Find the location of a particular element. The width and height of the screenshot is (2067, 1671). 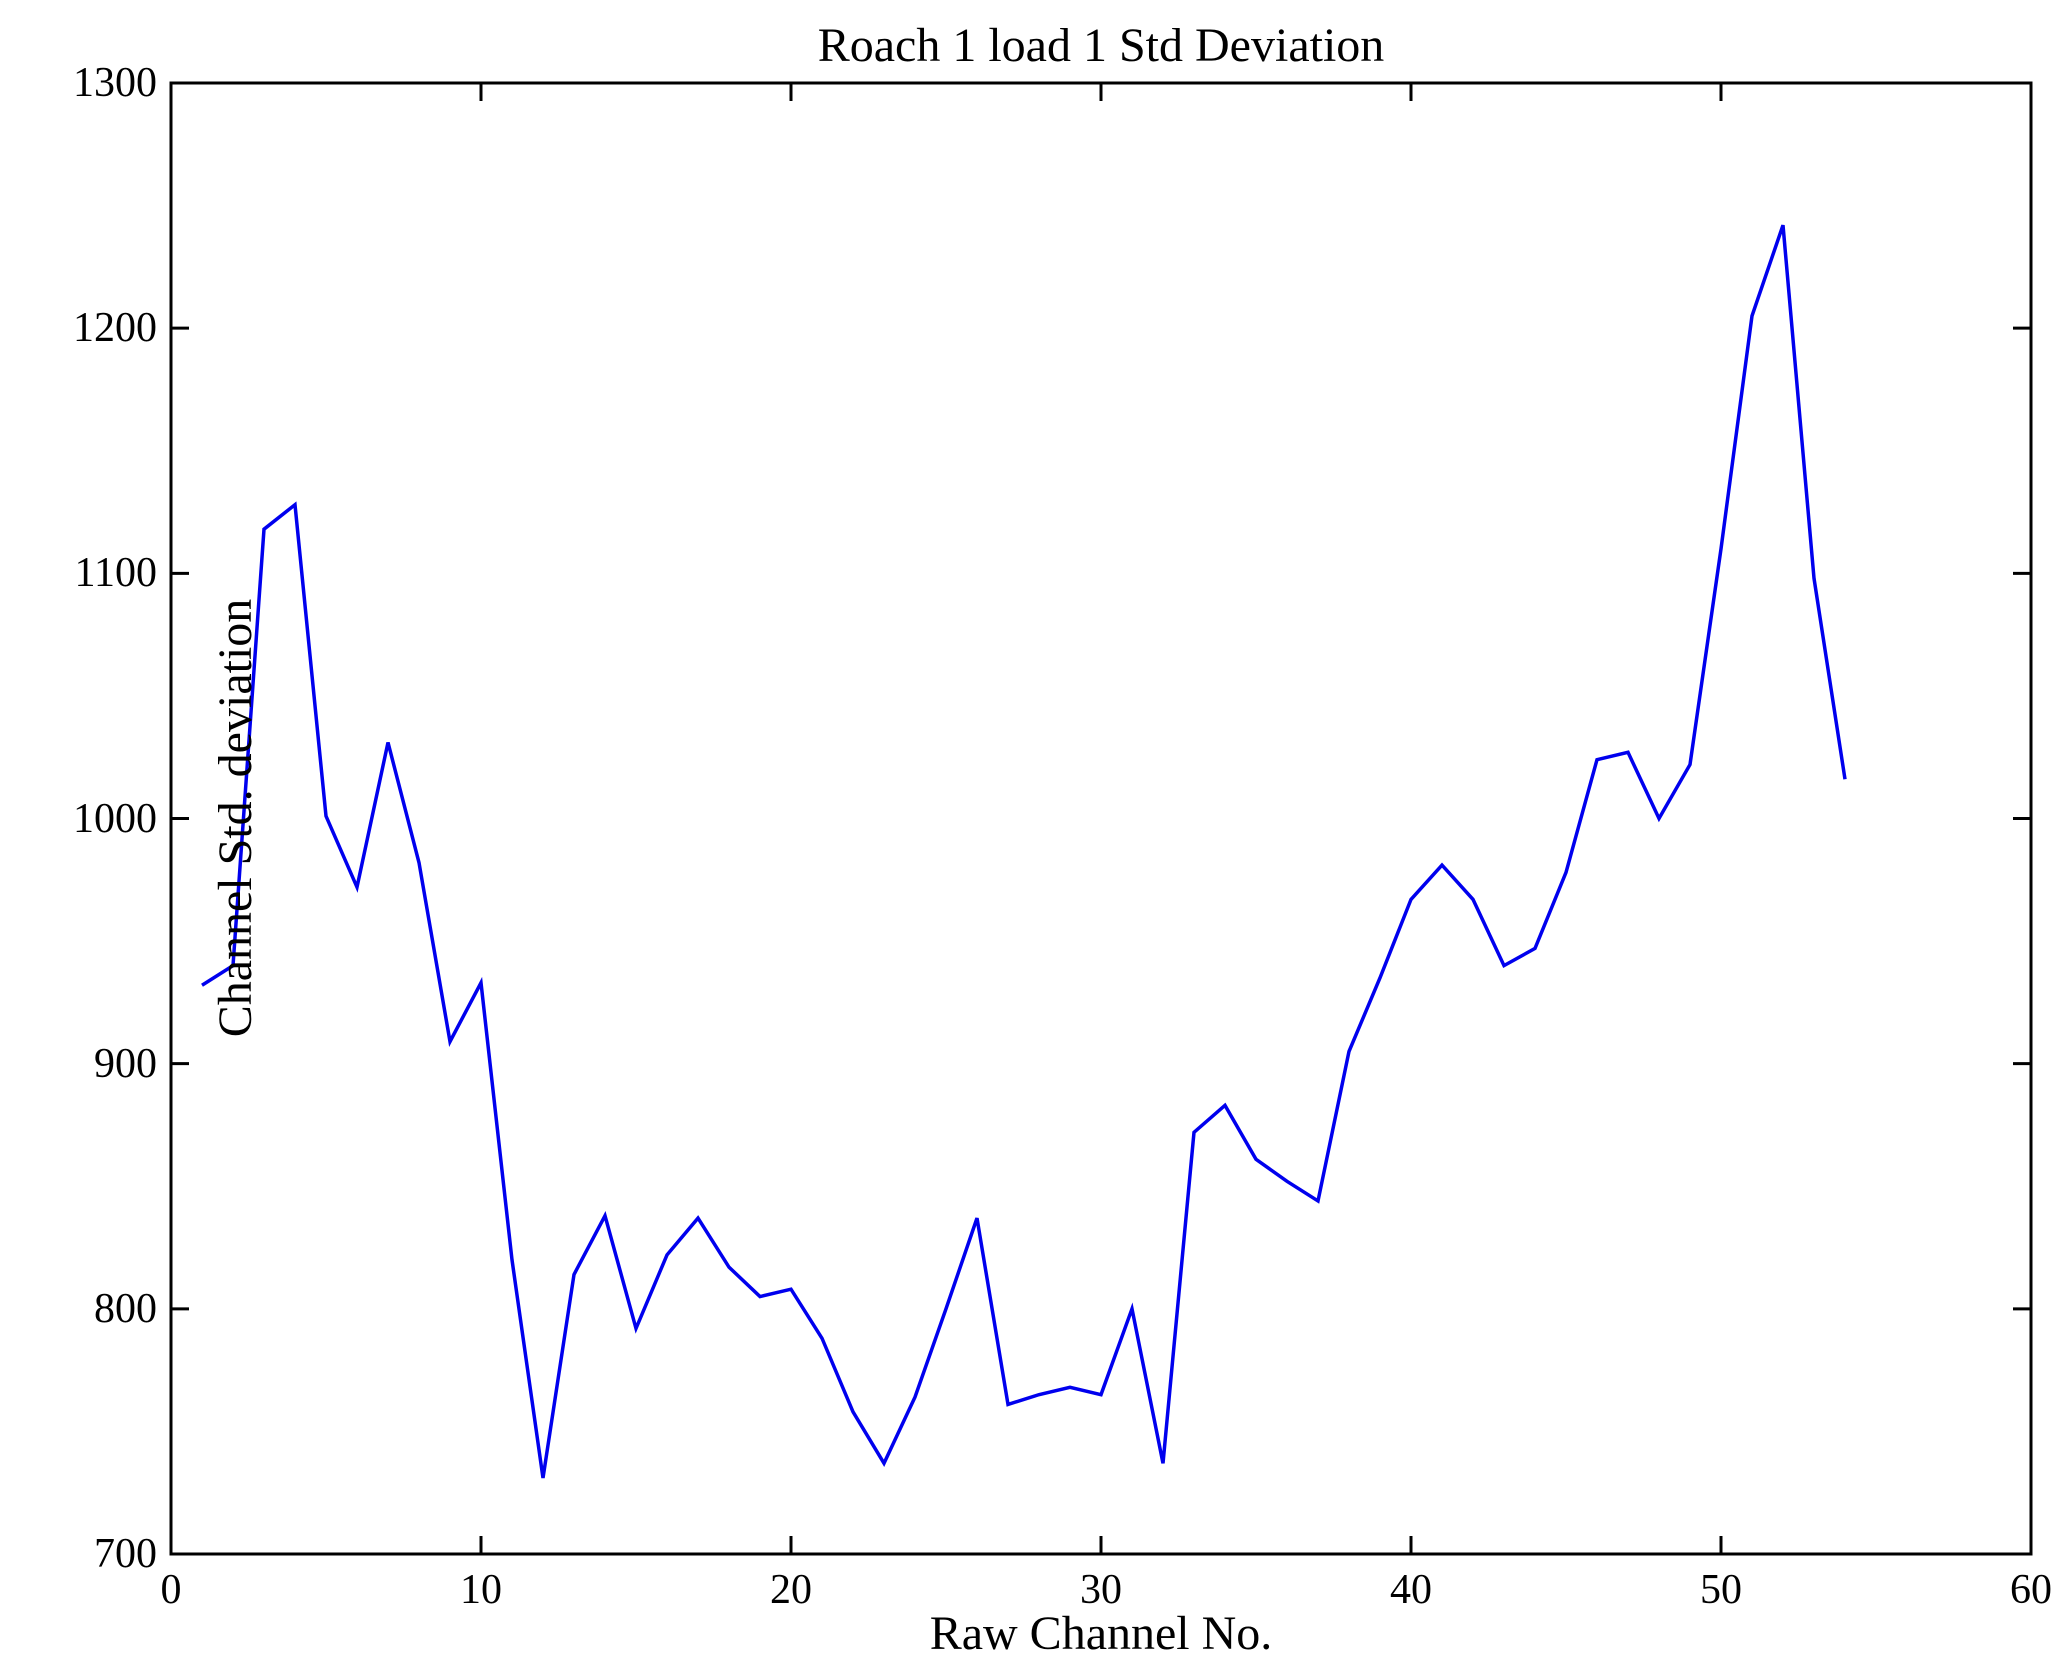

y-tick-label: 1100 is located at coordinates (115, 573).